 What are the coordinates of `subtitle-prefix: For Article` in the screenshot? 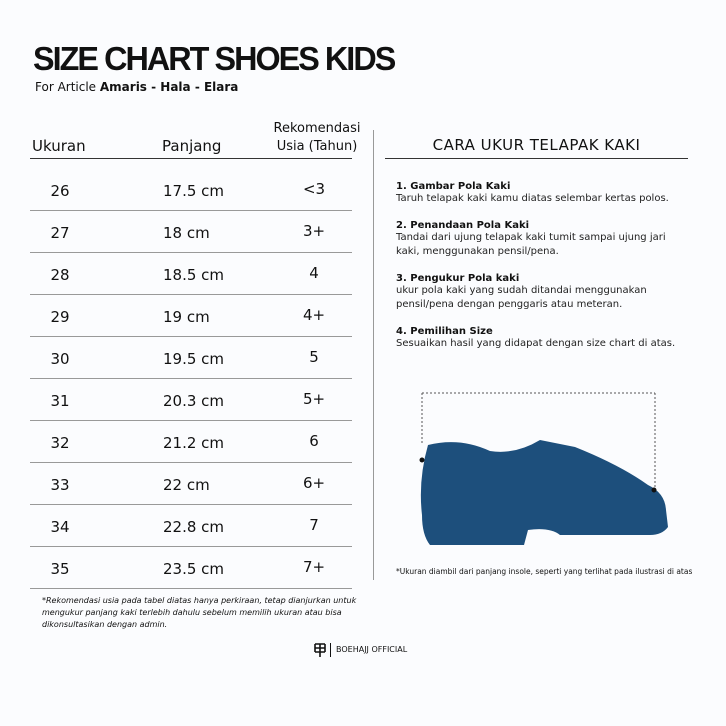 It's located at (66, 87).